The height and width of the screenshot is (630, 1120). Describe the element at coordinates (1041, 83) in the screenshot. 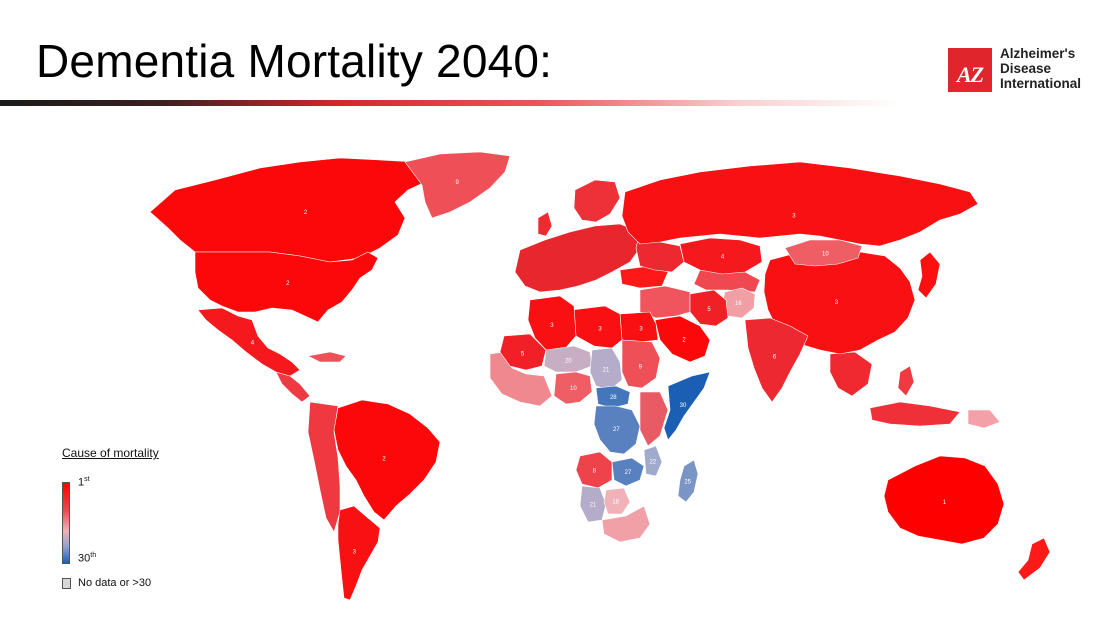

I see `logo-line-3: International` at that location.